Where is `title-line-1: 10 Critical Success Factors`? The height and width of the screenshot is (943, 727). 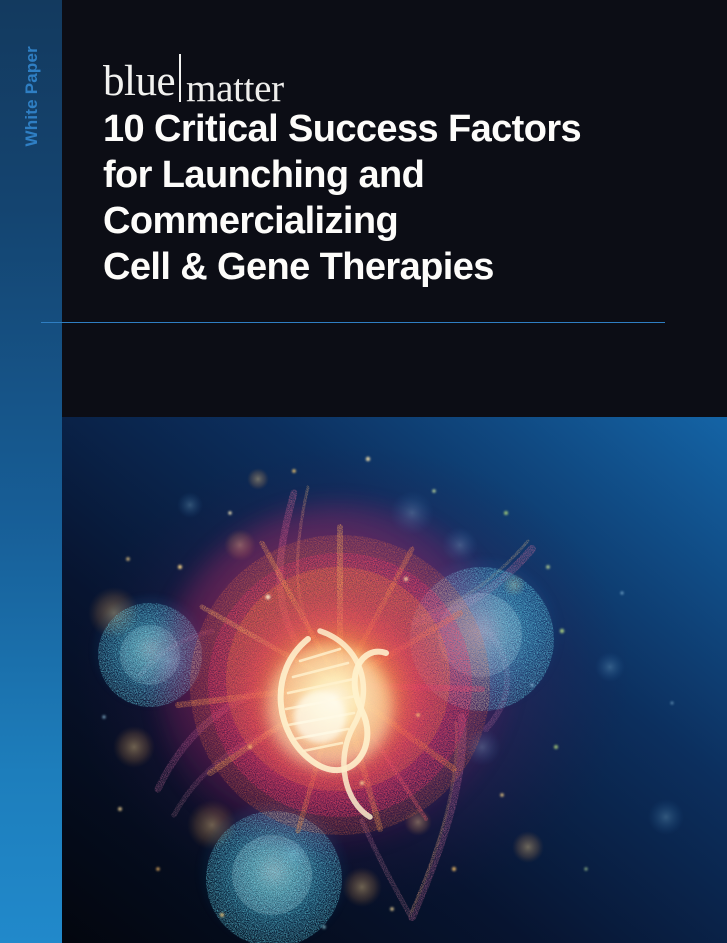
title-line-1: 10 Critical Success Factors is located at coordinates (342, 129).